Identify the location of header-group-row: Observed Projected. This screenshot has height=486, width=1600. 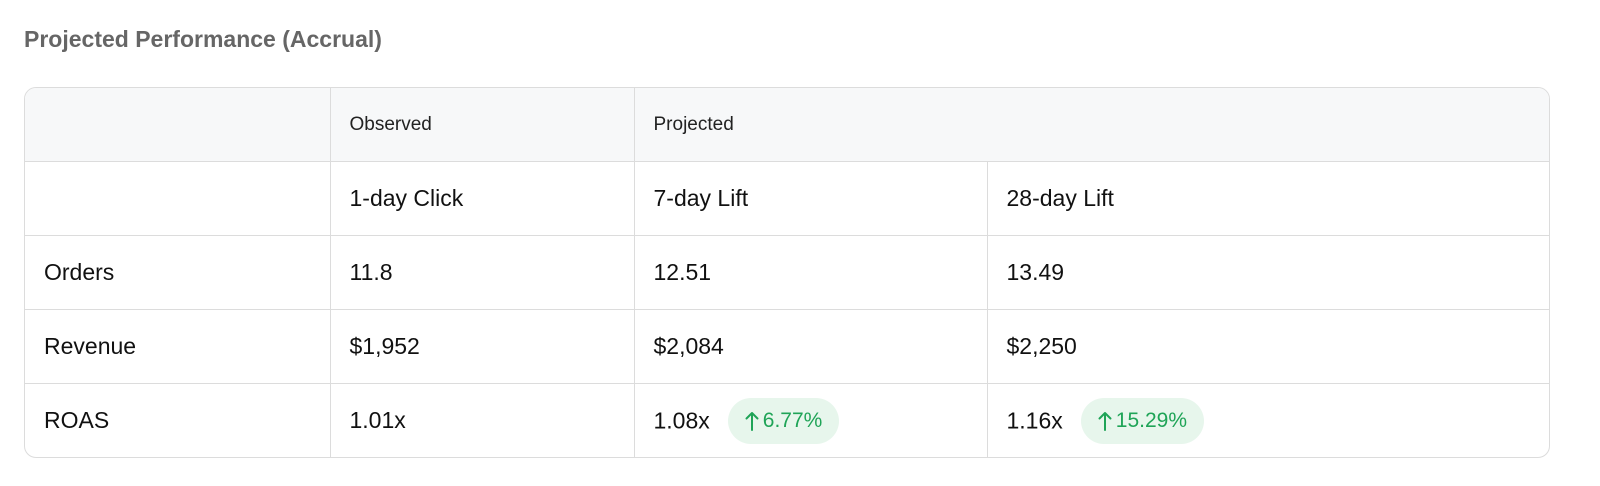
(787, 125).